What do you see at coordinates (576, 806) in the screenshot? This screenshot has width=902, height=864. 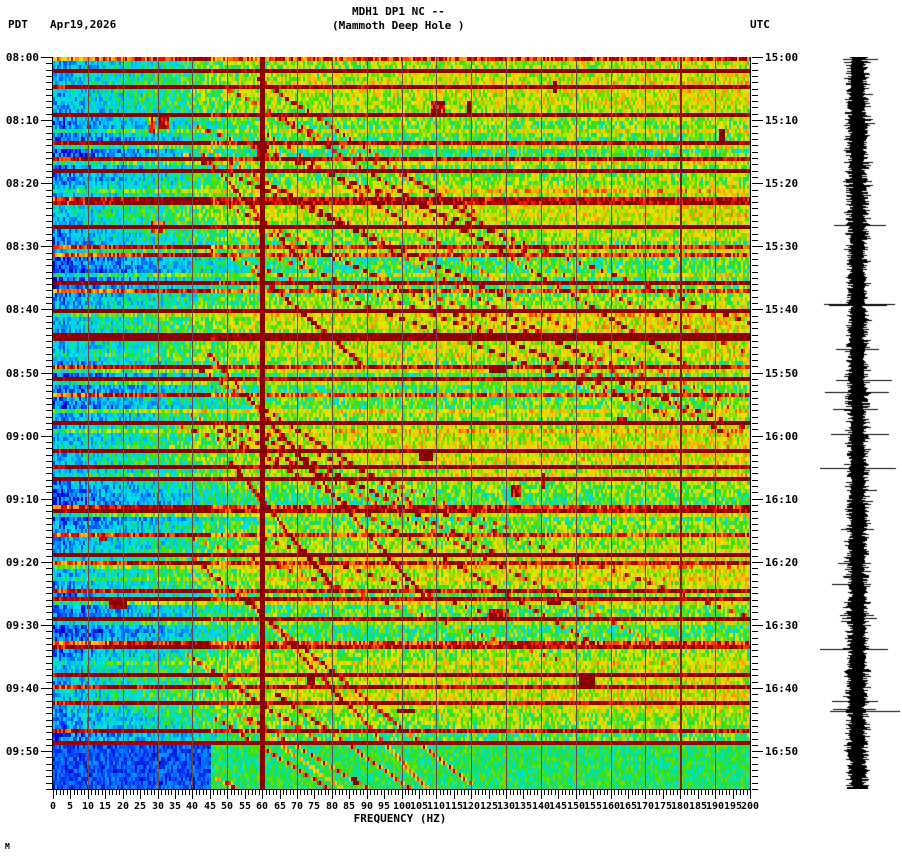 I see `frequency-tick-label: 150` at bounding box center [576, 806].